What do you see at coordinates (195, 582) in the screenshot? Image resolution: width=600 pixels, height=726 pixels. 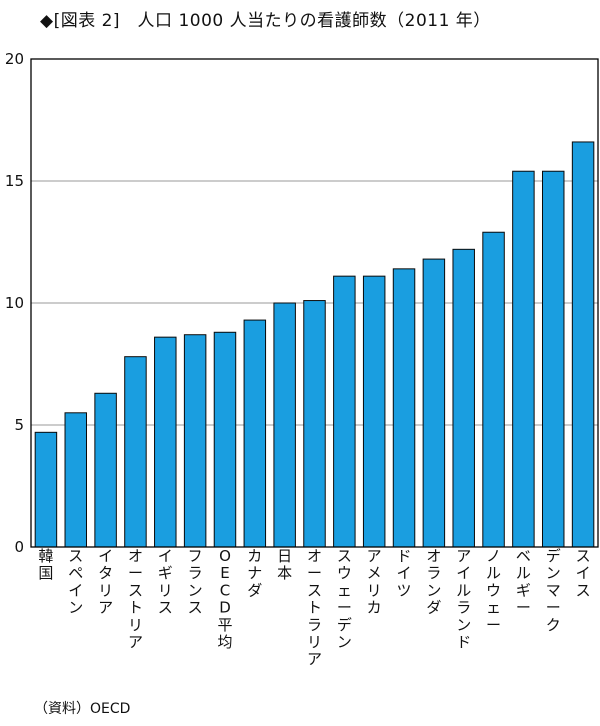 I see `category-label: フランス` at bounding box center [195, 582].